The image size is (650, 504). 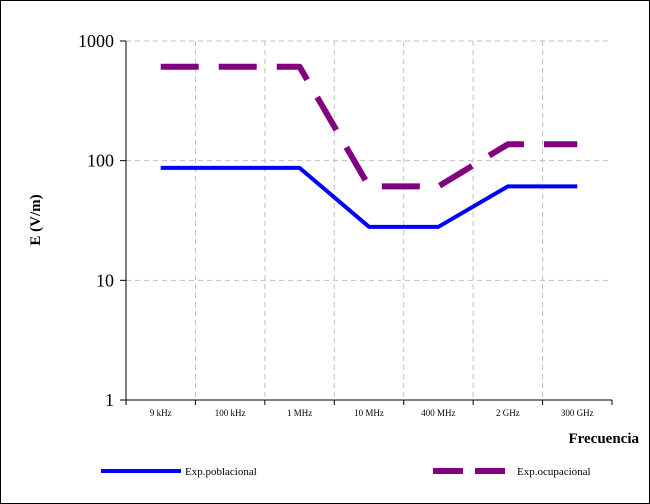 I want to click on x-tick-label: 10 MHz, so click(x=369, y=413).